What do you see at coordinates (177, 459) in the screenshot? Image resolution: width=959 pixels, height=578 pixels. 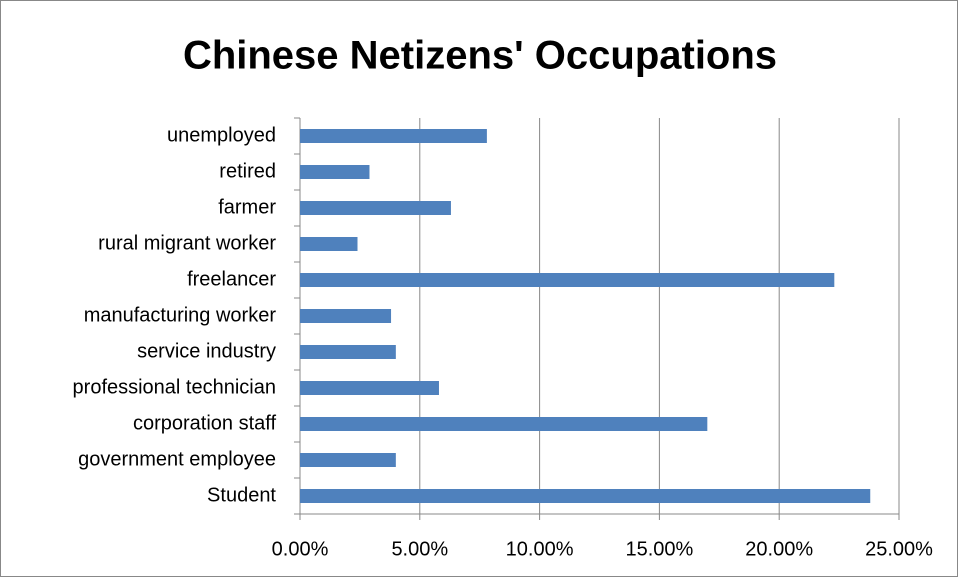 I see `y-tick-label: government employee` at bounding box center [177, 459].